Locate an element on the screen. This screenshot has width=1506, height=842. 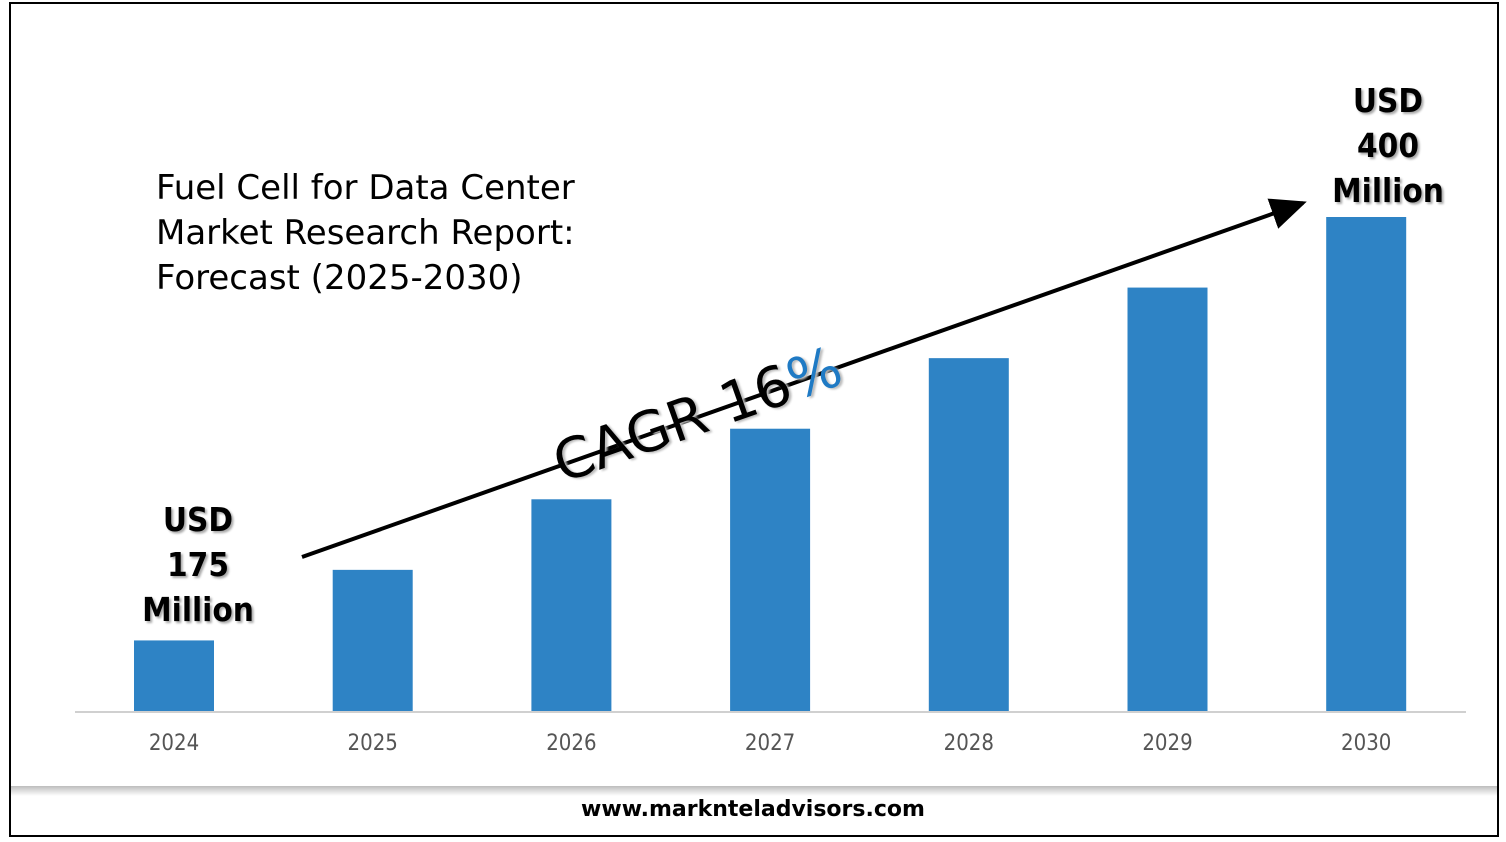
x-tick-label: 2026 is located at coordinates (571, 743).